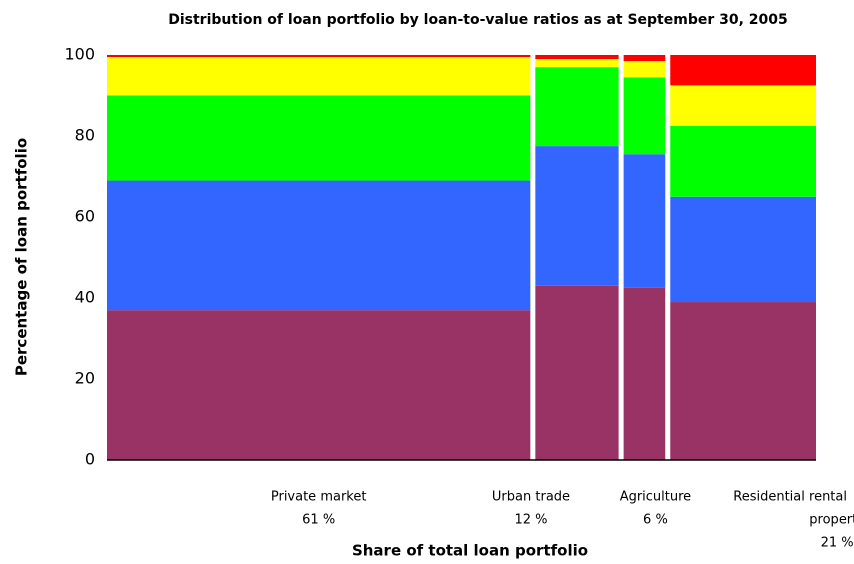  What do you see at coordinates (656, 497) in the screenshot?
I see `x-tick-label: Agriculture` at bounding box center [656, 497].